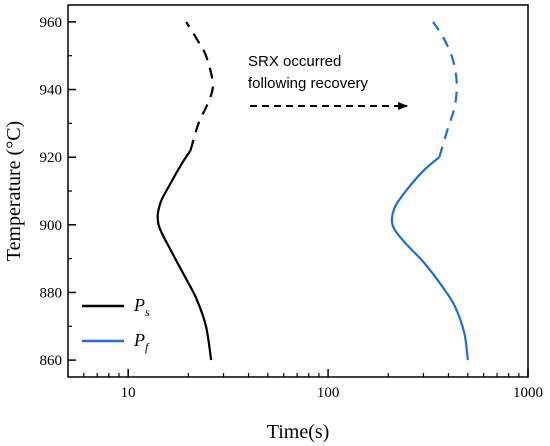 This screenshot has height=446, width=550. Describe the element at coordinates (429, 258) in the screenshot. I see `series-pf-solid-line` at that location.